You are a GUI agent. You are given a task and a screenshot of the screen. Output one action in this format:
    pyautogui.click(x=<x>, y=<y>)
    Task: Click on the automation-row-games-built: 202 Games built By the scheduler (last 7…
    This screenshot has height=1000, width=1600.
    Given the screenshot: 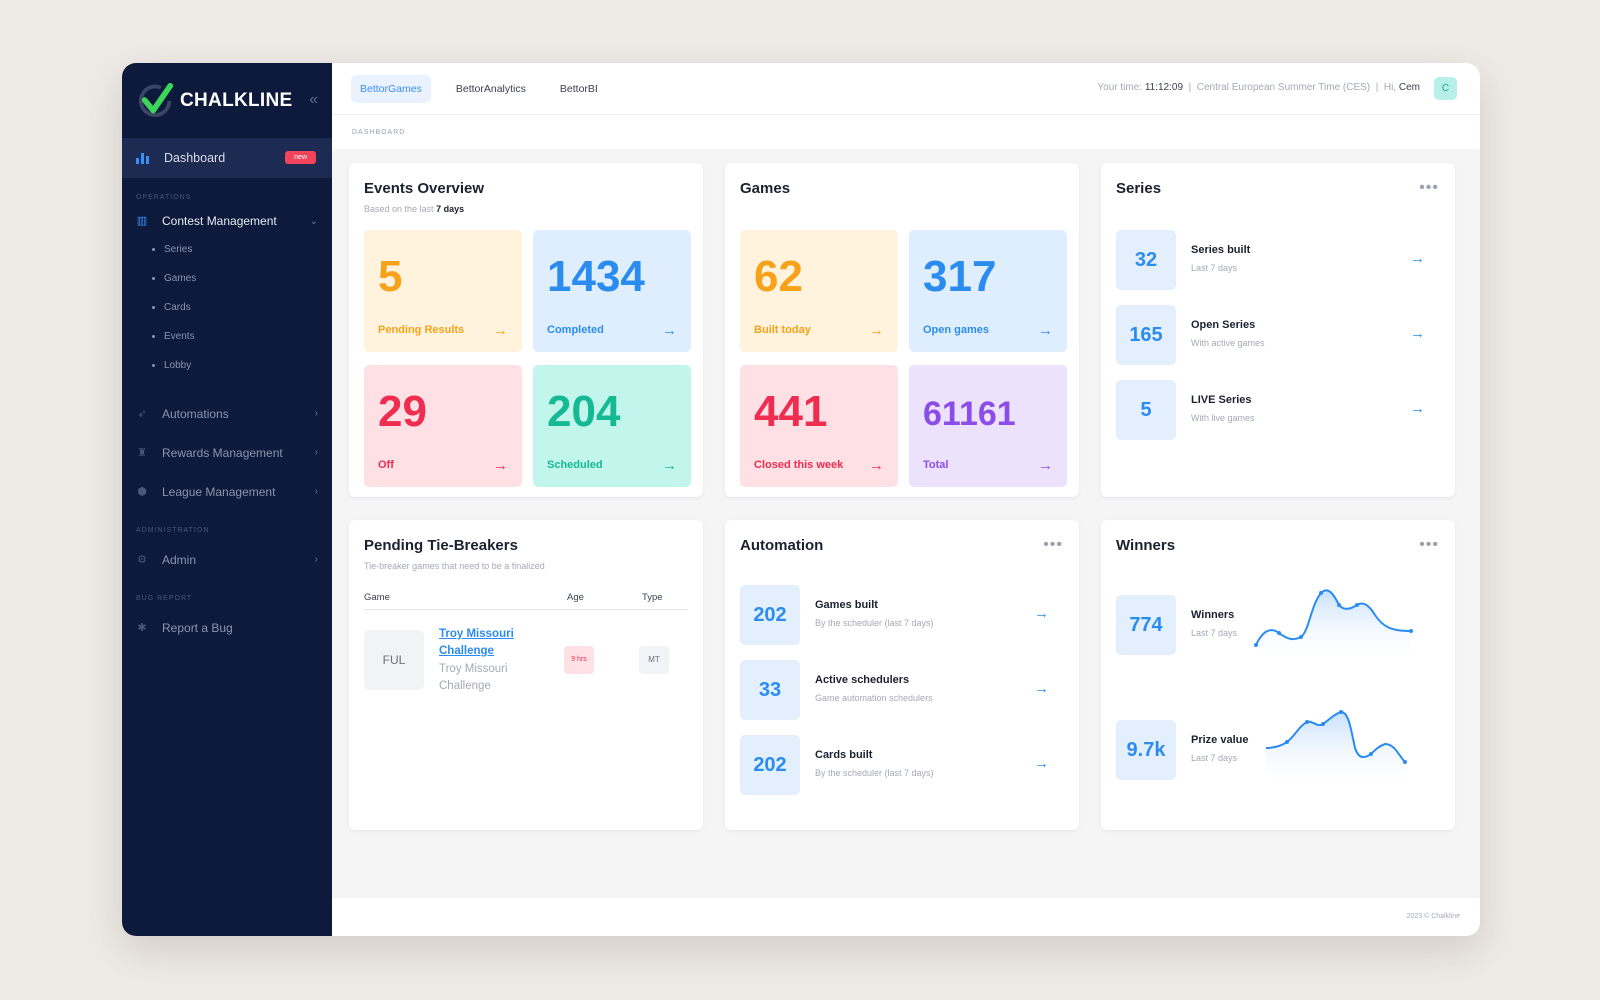 What is the action you would take?
    pyautogui.click(x=902, y=615)
    